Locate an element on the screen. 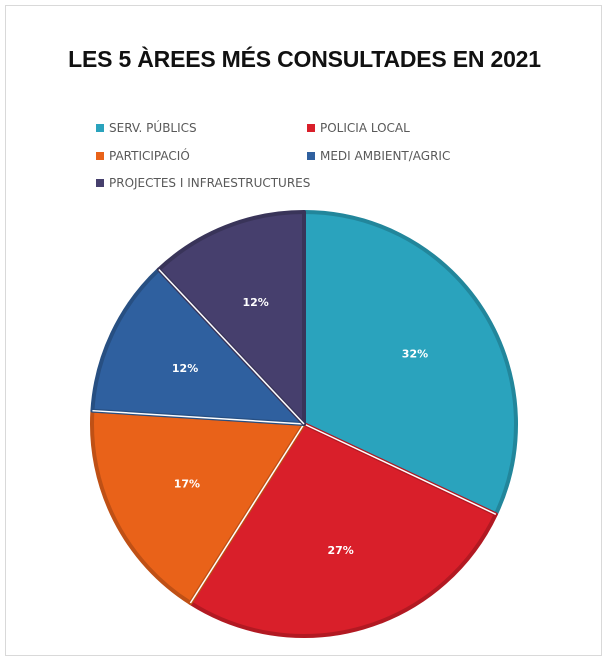 The width and height of the screenshot is (609, 663). legend-label-projectes: PROJECTES I INFRAESTRUCTURES is located at coordinates (210, 183).